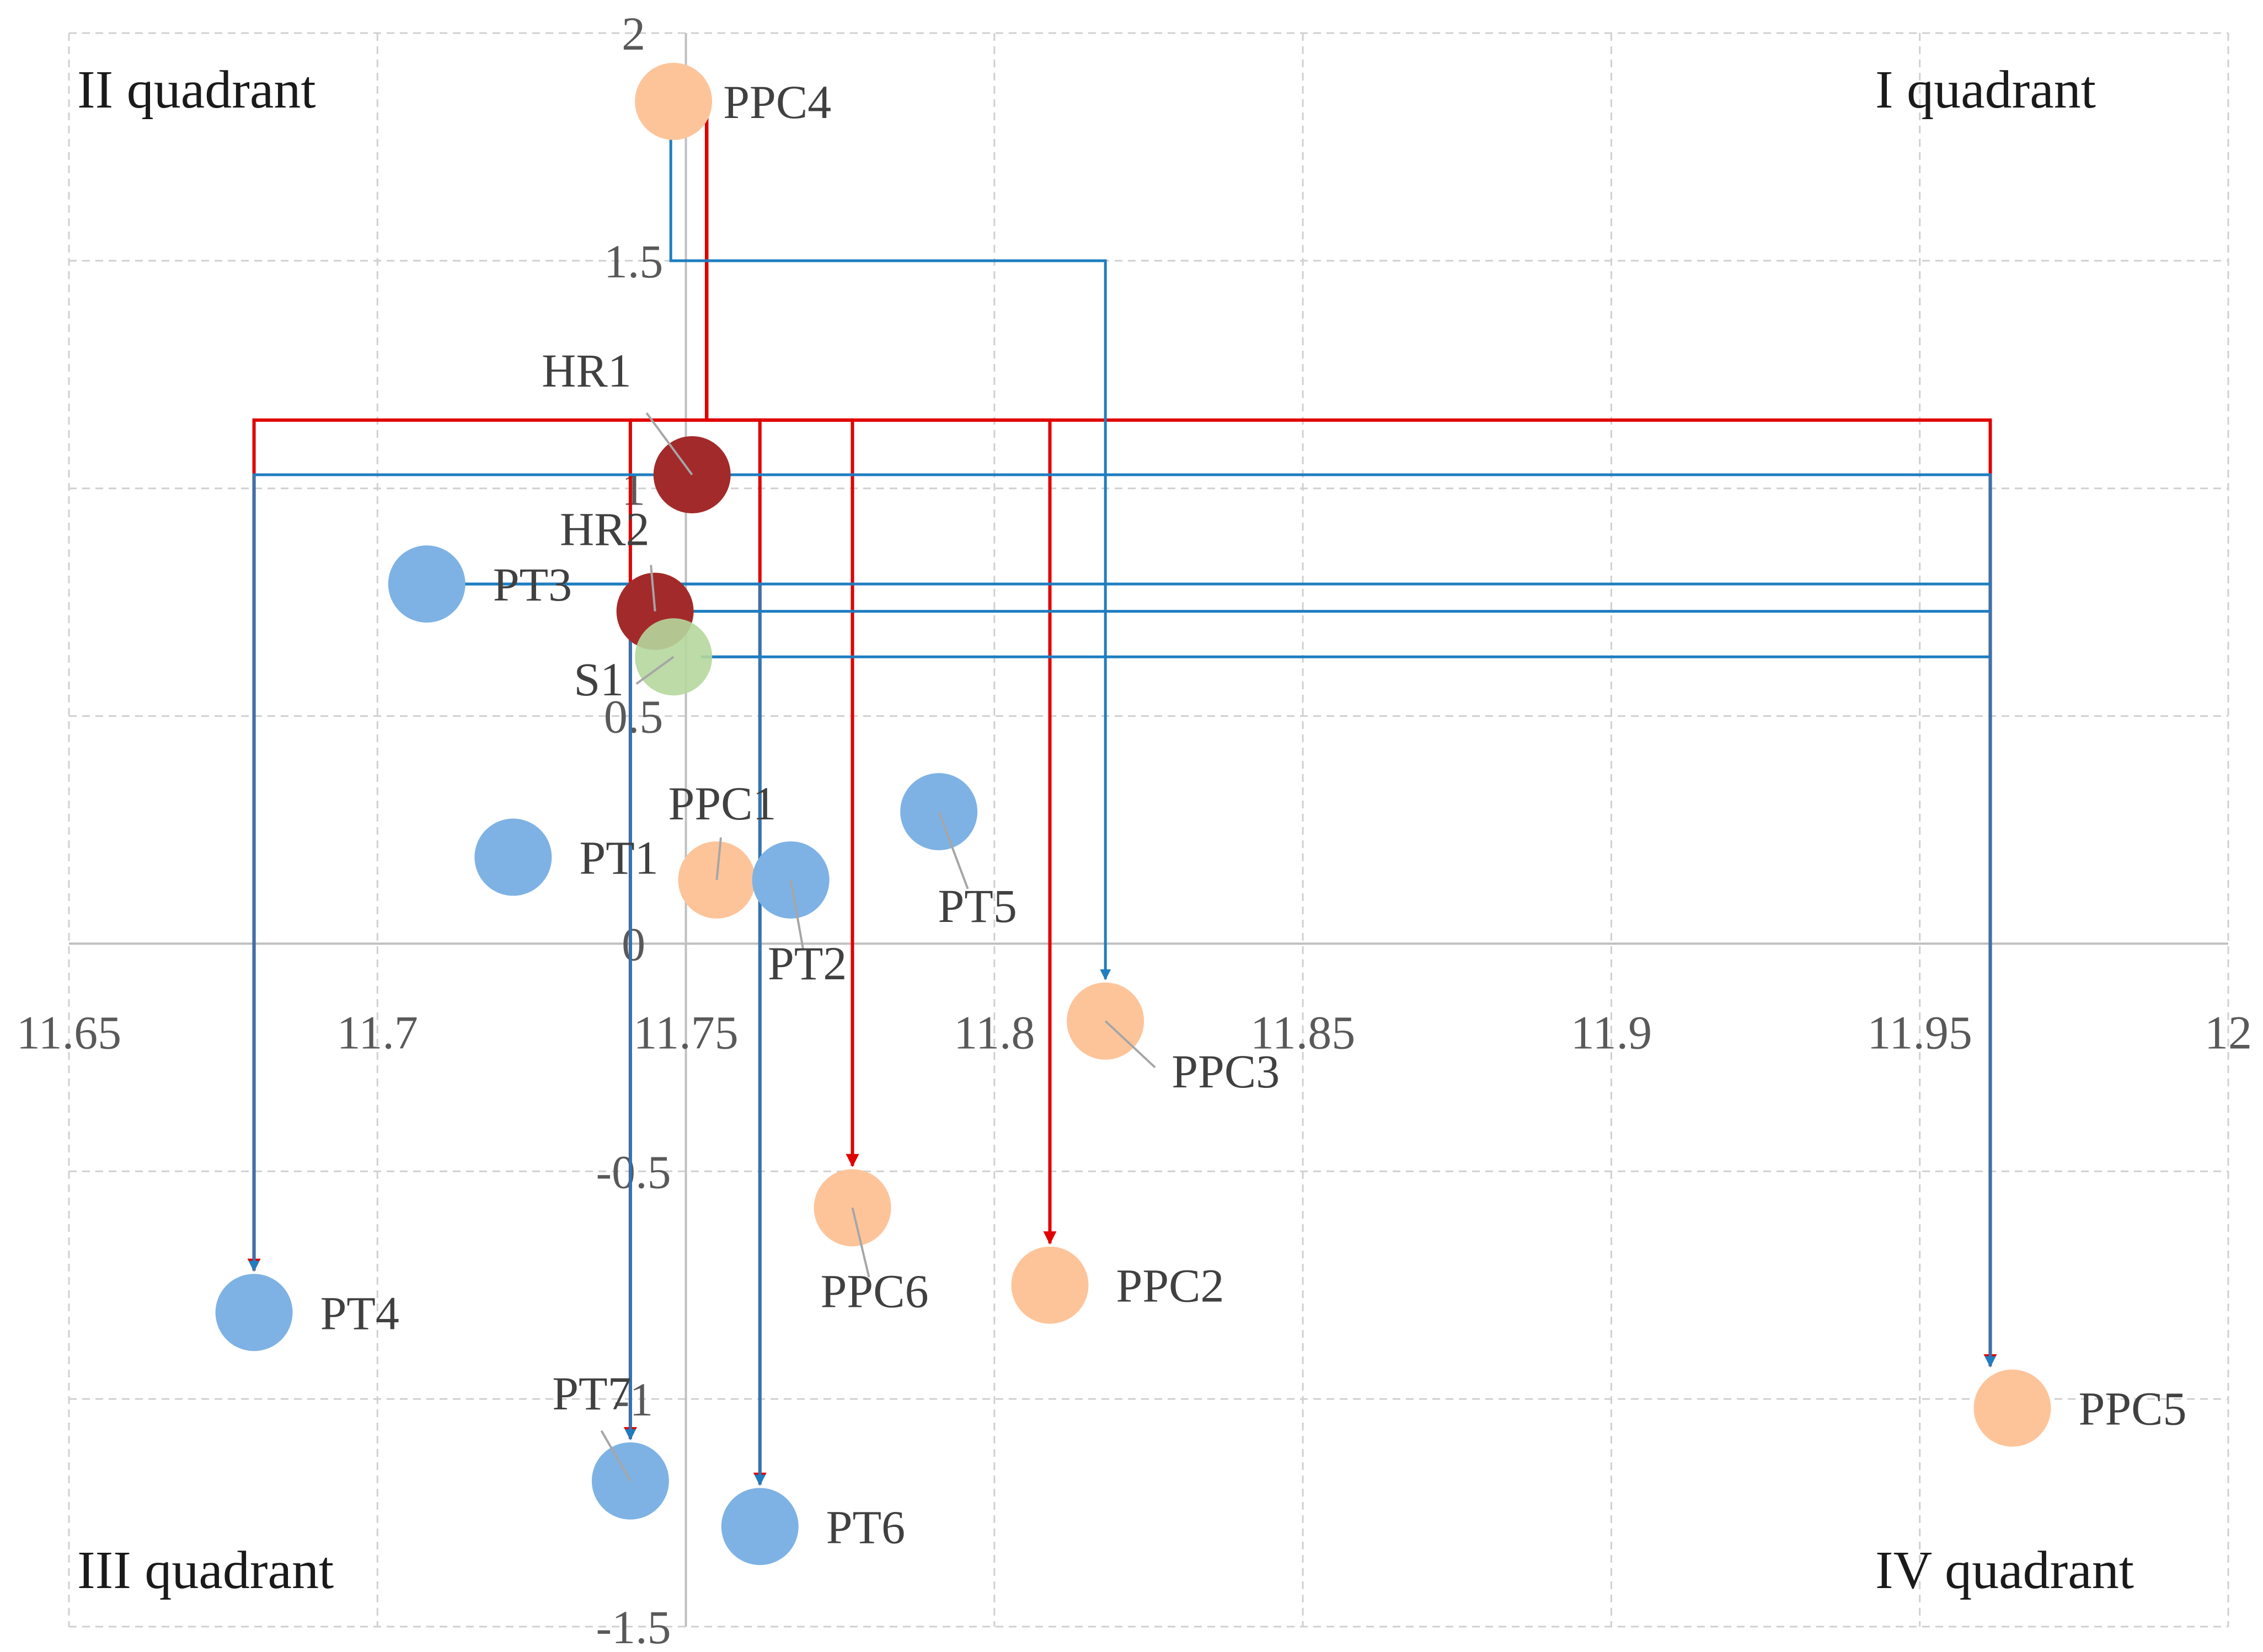 The height and width of the screenshot is (1652, 2263). Describe the element at coordinates (760, 1526) in the screenshot. I see `point-pt6` at that location.